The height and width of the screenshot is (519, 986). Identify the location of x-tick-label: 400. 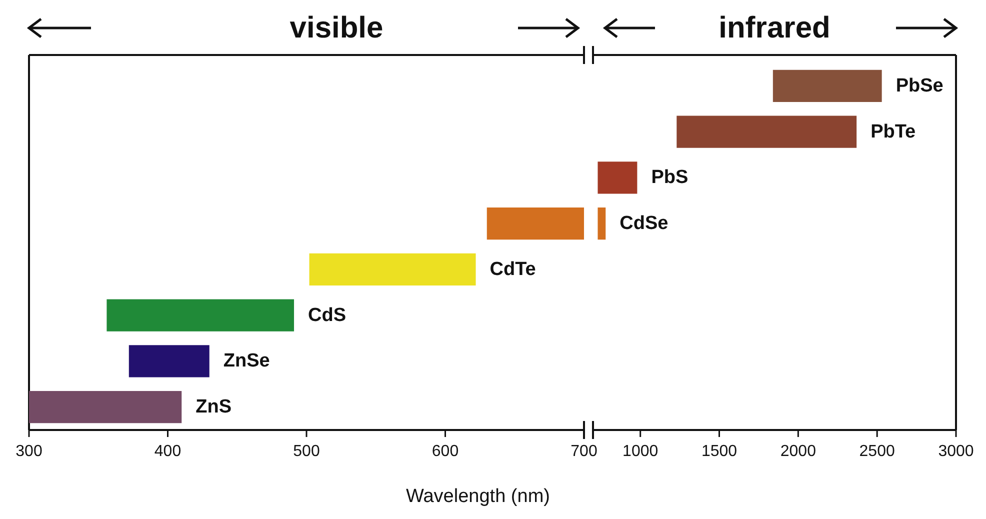
(168, 451).